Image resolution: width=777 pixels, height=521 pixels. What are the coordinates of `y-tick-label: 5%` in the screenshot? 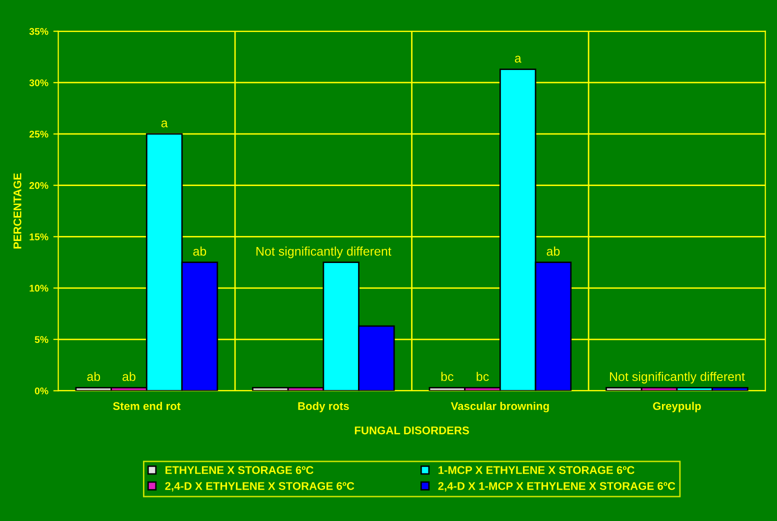 It's located at (41, 340).